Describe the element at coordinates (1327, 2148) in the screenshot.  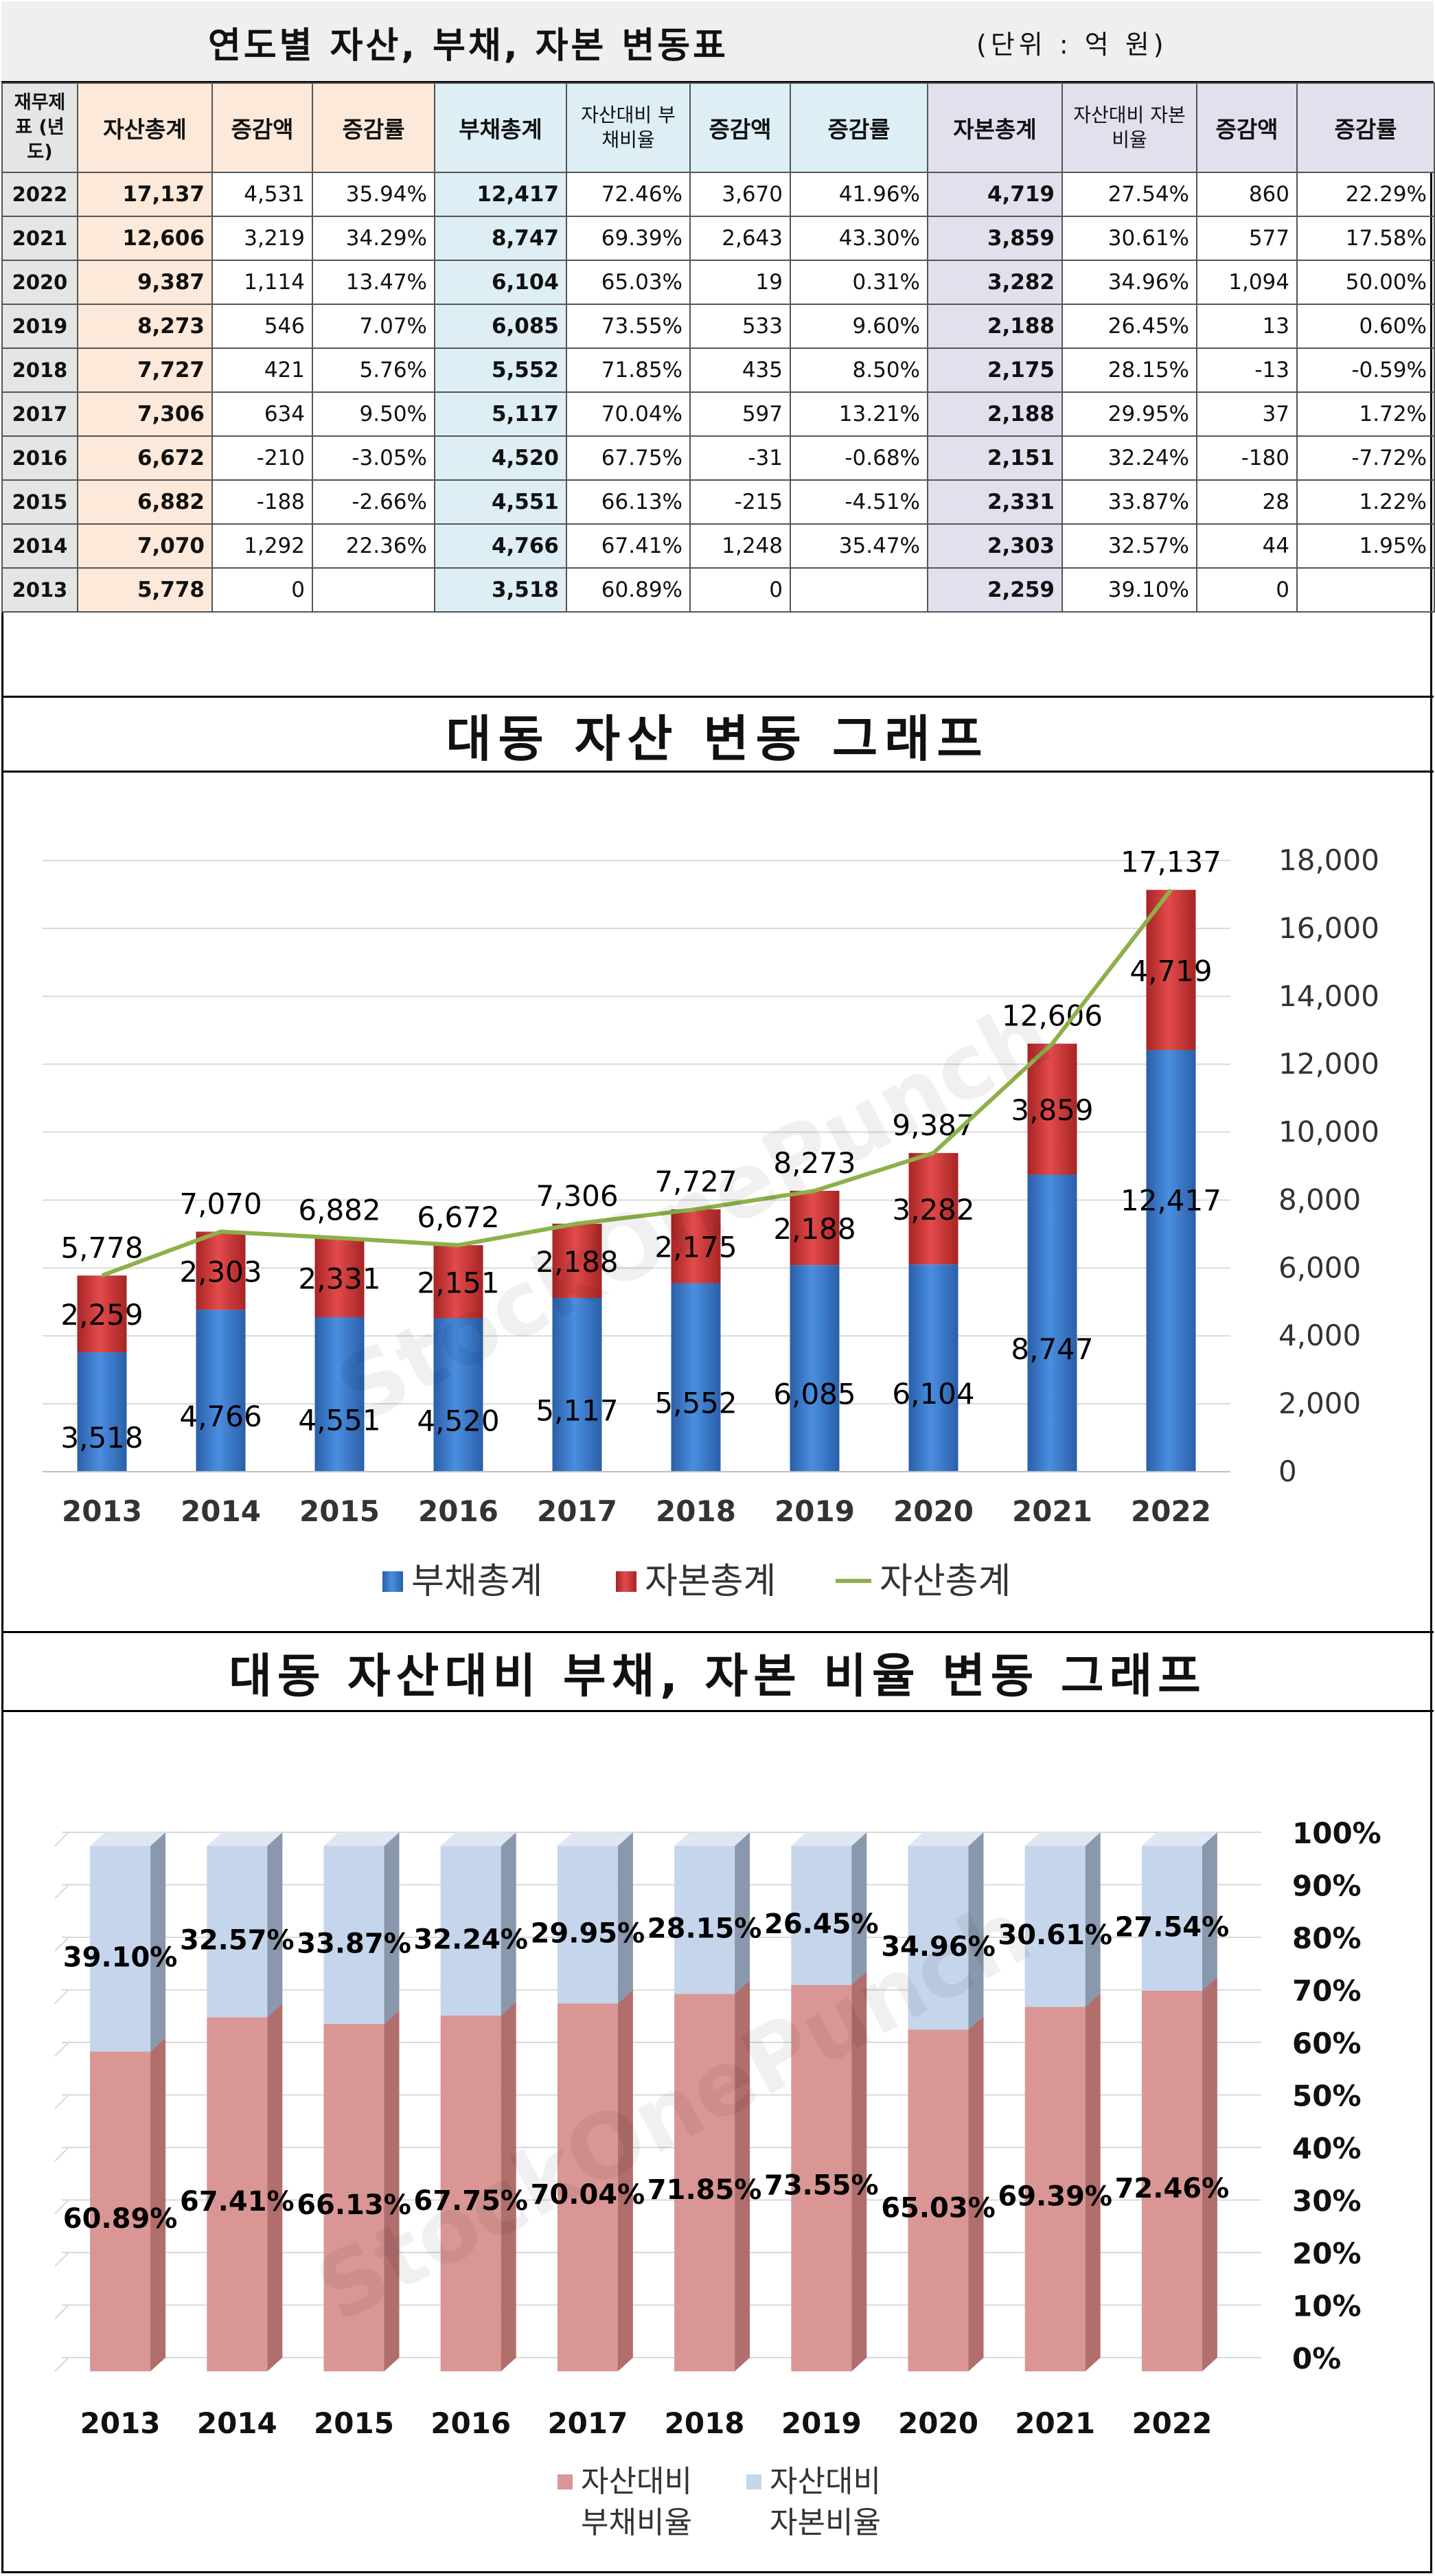
I see `y-tick-label: 40%` at that location.